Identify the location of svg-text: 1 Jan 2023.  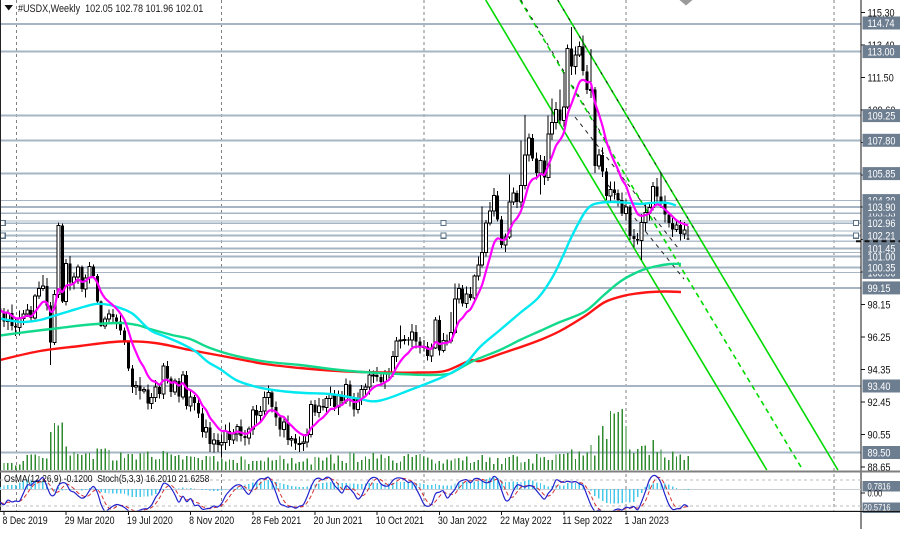
(647, 521).